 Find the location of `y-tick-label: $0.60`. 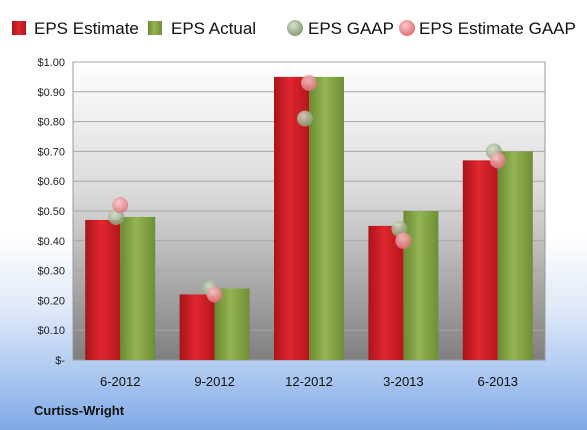

y-tick-label: $0.60 is located at coordinates (51, 182).